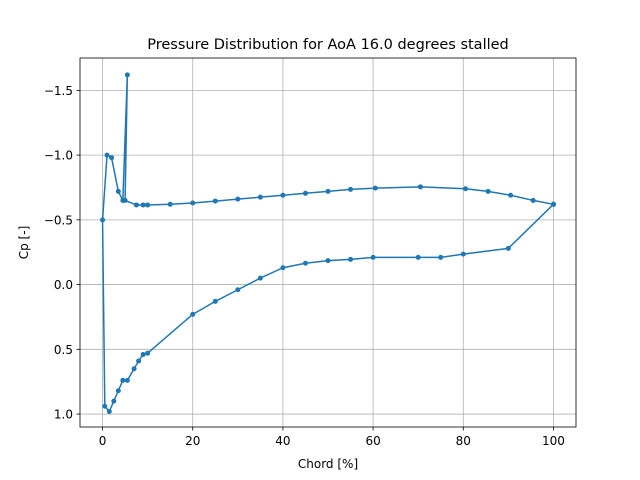 This screenshot has width=640, height=480. What do you see at coordinates (553, 441) in the screenshot?
I see `x-tick-label: 100` at bounding box center [553, 441].